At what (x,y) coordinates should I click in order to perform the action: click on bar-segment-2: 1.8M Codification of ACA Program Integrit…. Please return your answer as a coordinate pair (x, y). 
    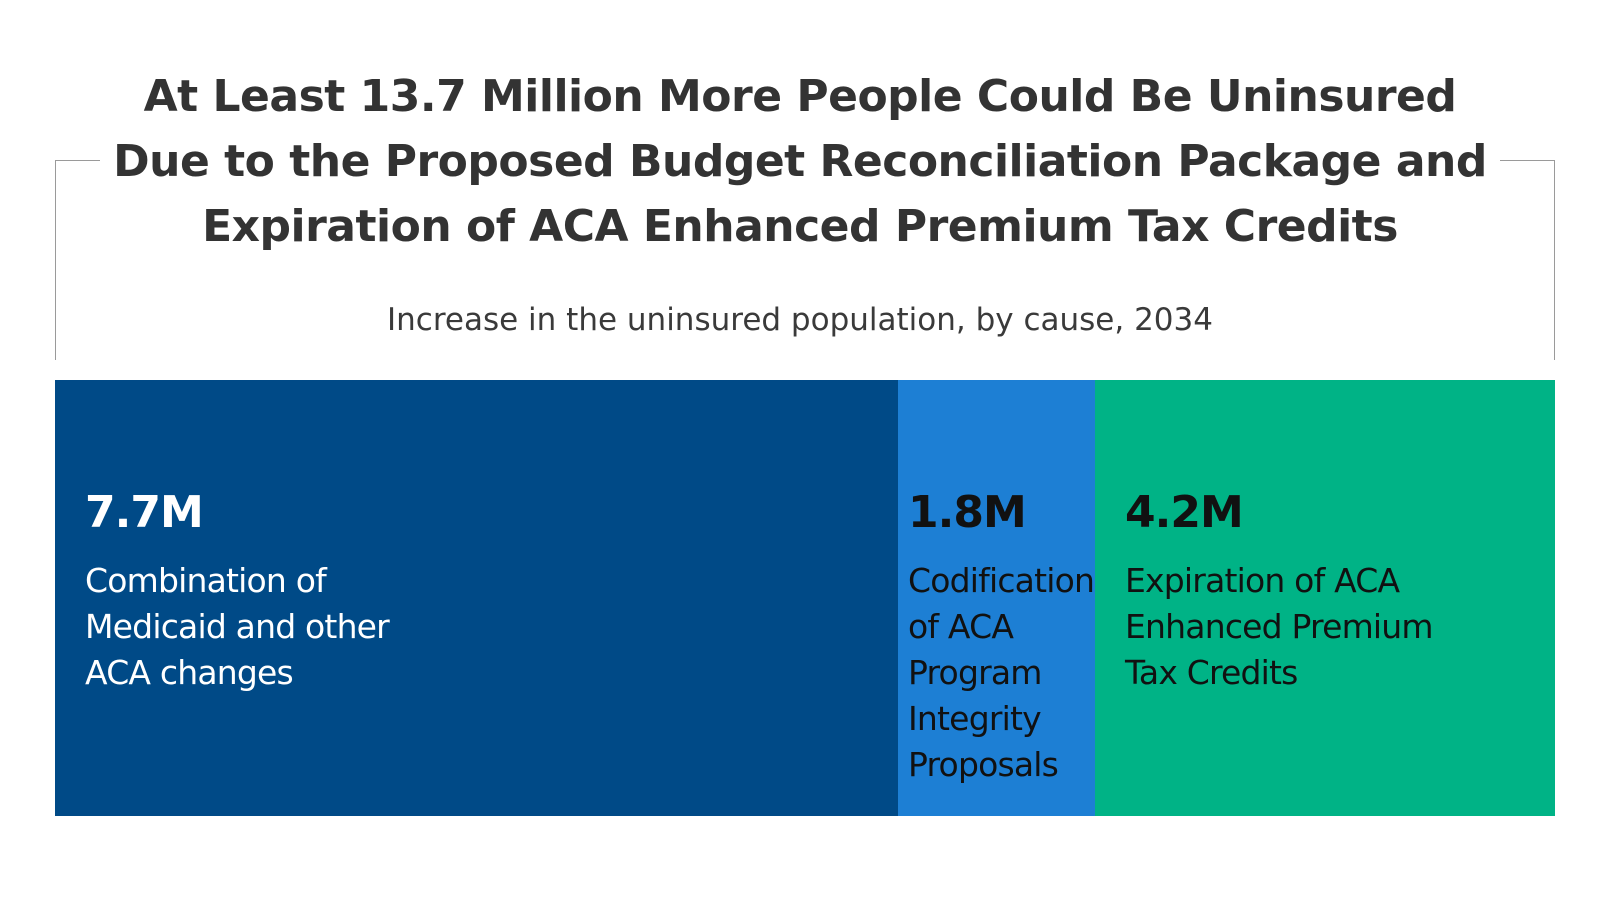
    Looking at the image, I should click on (996, 598).